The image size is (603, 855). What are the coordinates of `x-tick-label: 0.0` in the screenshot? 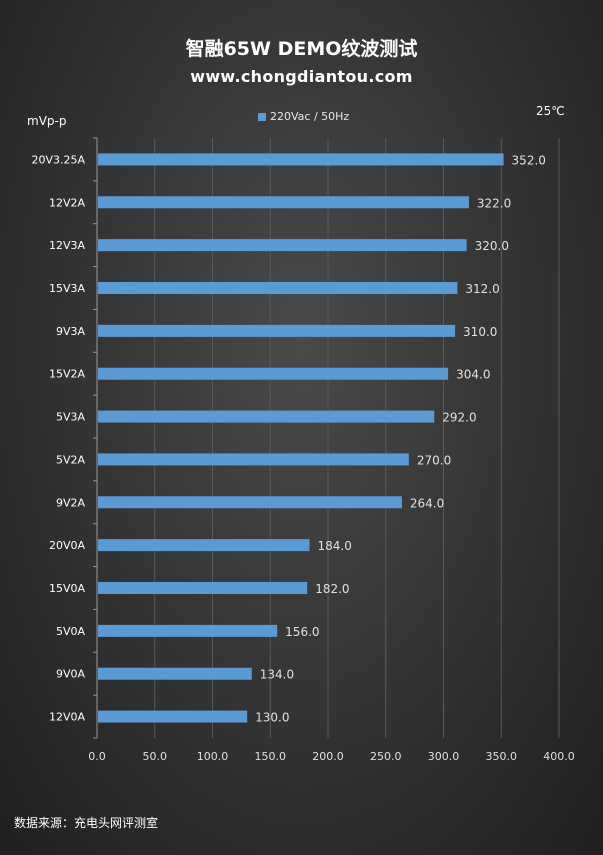 It's located at (97, 756).